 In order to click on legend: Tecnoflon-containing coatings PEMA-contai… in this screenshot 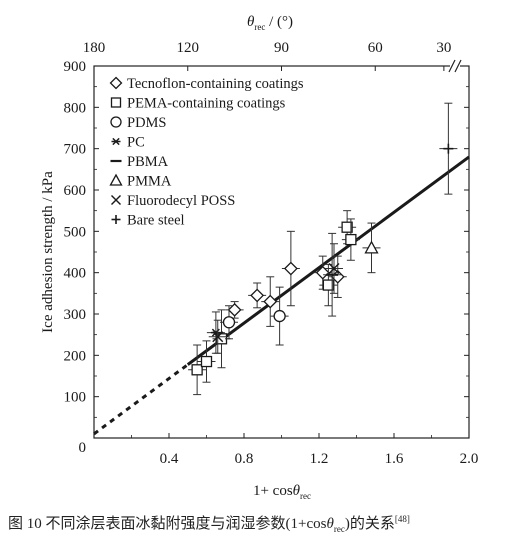, I will do `click(206, 152)`.